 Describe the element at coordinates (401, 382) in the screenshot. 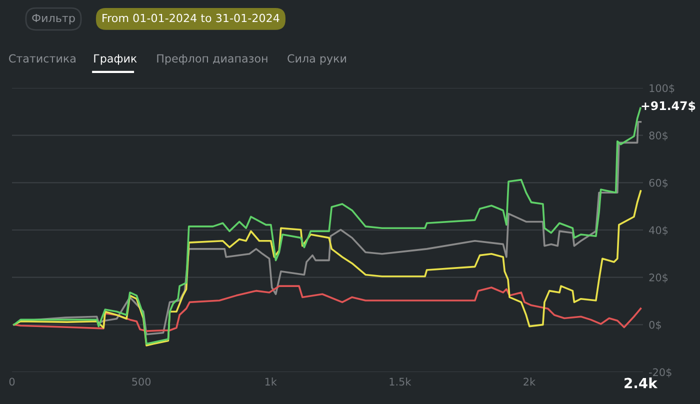

I see `x-tick-label: 1.5k` at that location.